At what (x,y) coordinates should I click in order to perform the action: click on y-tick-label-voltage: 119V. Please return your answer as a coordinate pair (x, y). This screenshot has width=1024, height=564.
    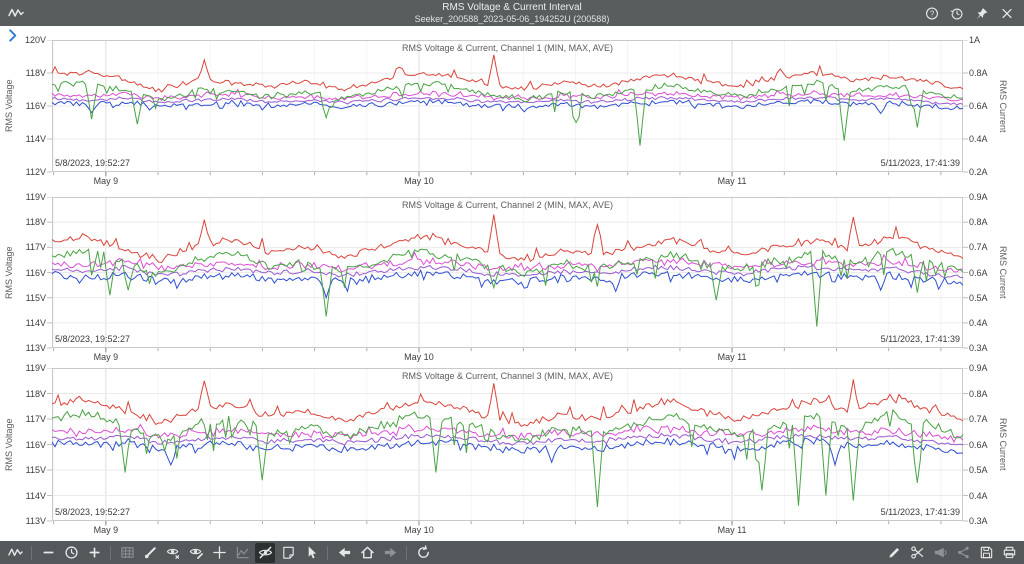
    Looking at the image, I should click on (35, 368).